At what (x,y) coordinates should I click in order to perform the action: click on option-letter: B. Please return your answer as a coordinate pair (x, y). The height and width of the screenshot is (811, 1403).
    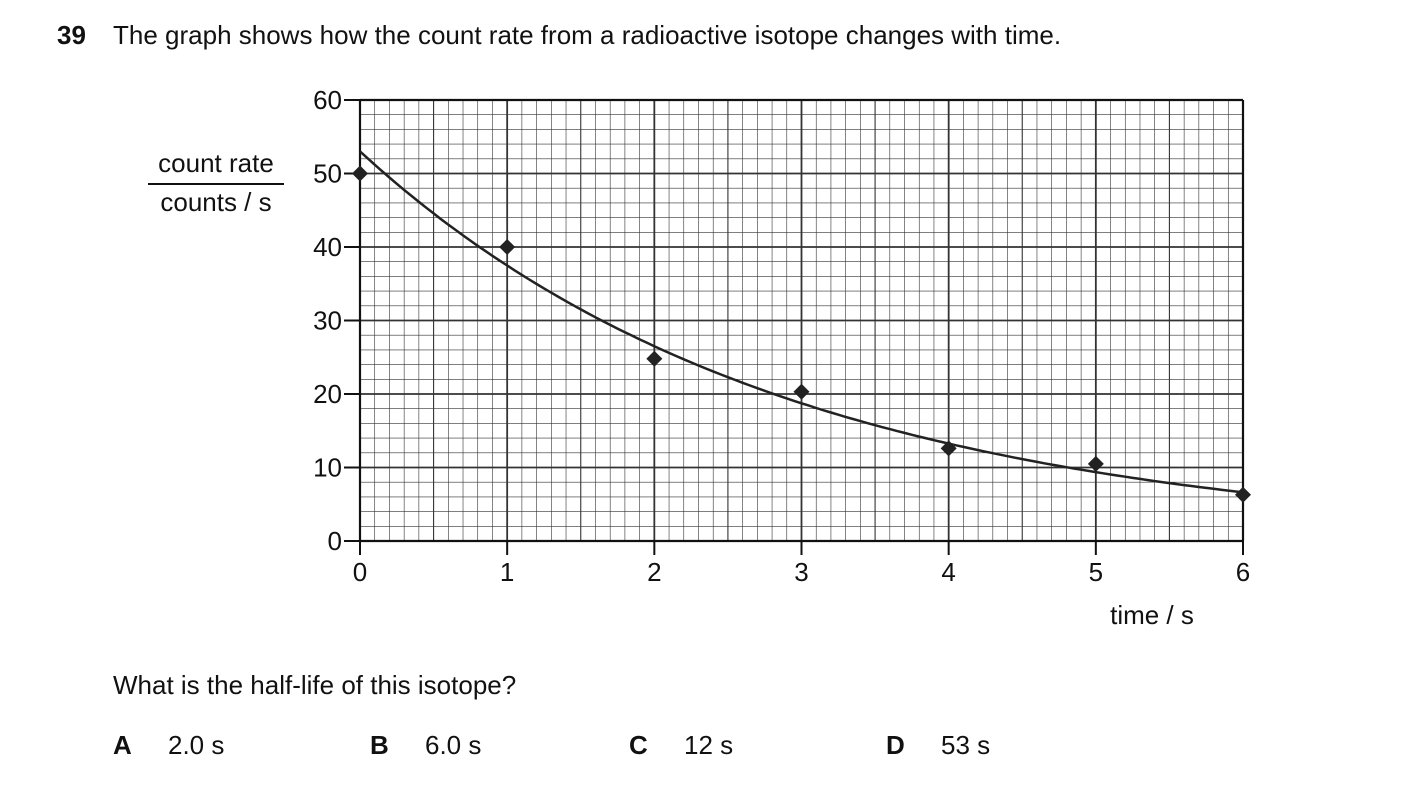
    Looking at the image, I should click on (379, 745).